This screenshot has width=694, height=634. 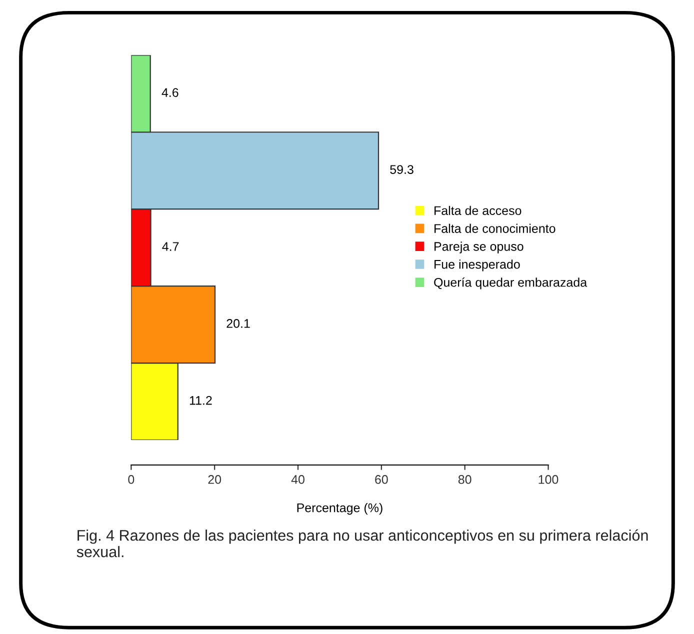 What do you see at coordinates (477, 266) in the screenshot?
I see `legend-label: Fue inesperado` at bounding box center [477, 266].